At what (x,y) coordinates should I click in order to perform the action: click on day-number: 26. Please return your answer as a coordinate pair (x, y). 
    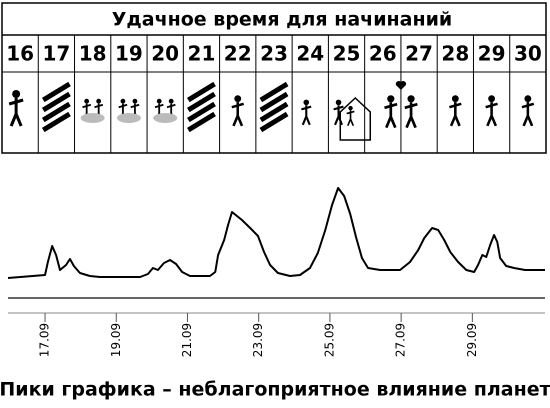
    Looking at the image, I should click on (383, 54).